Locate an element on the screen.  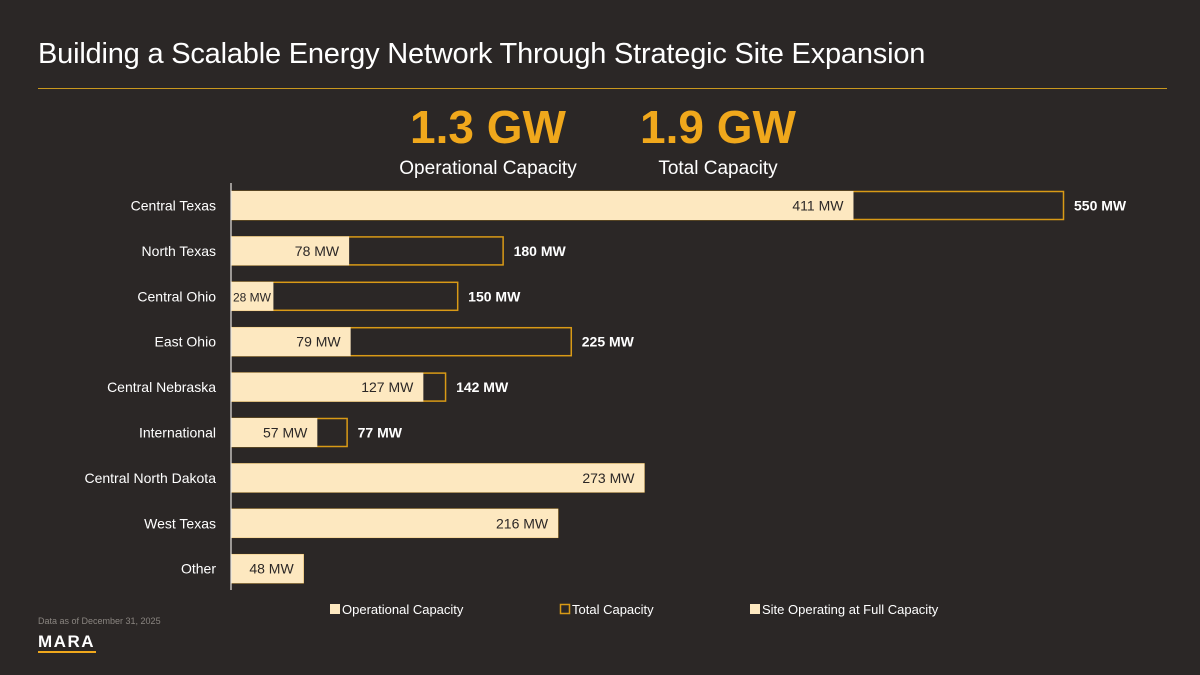
total-value-label: 150 MW is located at coordinates (494, 296).